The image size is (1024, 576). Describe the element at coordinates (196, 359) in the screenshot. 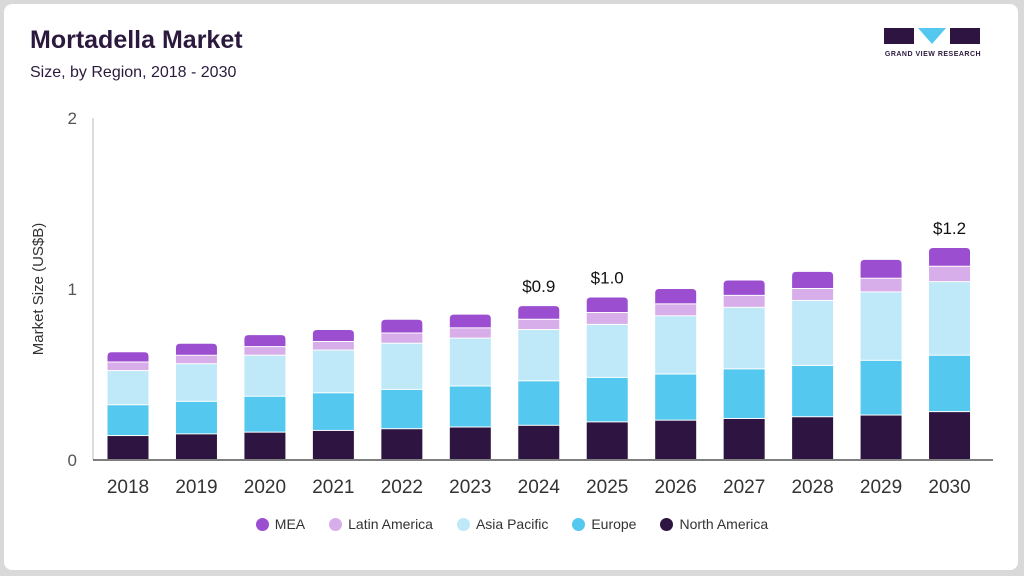

I see `bar-segment-latin-america-2019` at that location.